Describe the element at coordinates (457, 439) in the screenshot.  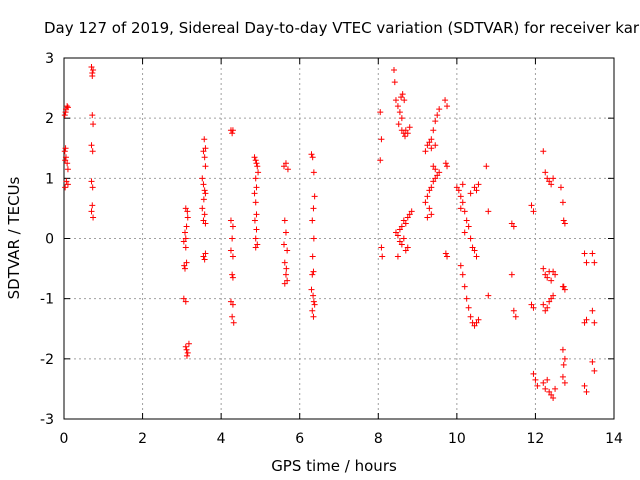
I see `x-tick-label: 10` at that location.